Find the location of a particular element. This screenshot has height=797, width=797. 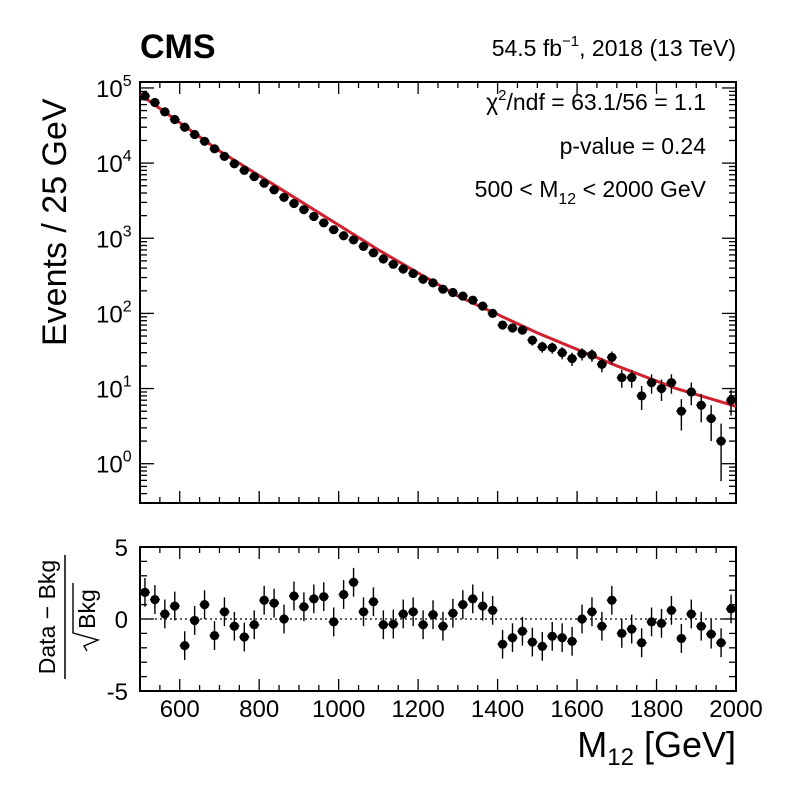

ratio-y-tick-label: -5 is located at coordinates (117, 692).